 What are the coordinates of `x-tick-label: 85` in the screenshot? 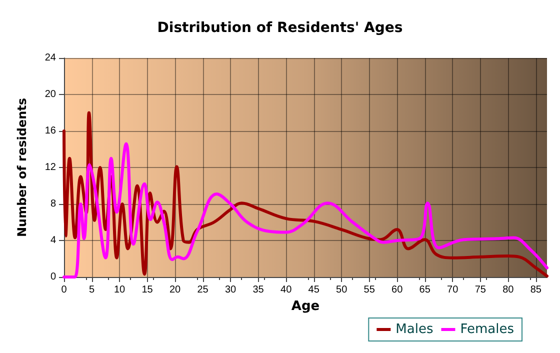 It's located at (536, 290).